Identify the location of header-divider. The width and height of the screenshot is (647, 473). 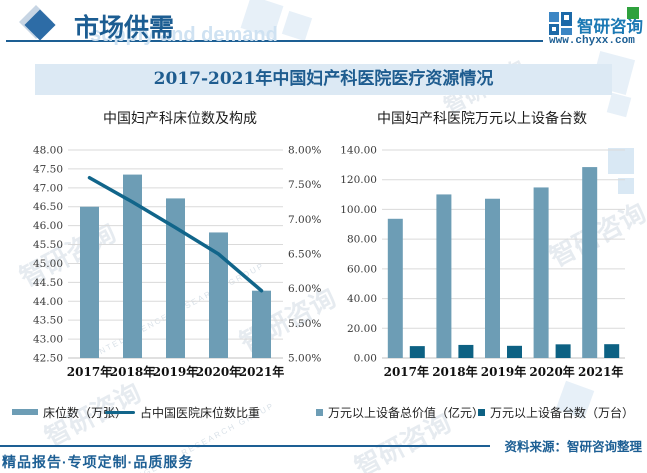
(274, 41).